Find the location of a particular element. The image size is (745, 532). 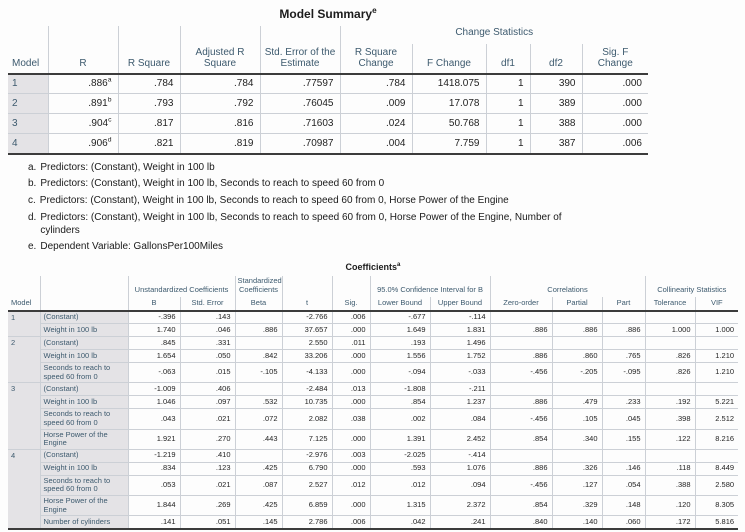

cf-part is located at coordinates (624, 317).